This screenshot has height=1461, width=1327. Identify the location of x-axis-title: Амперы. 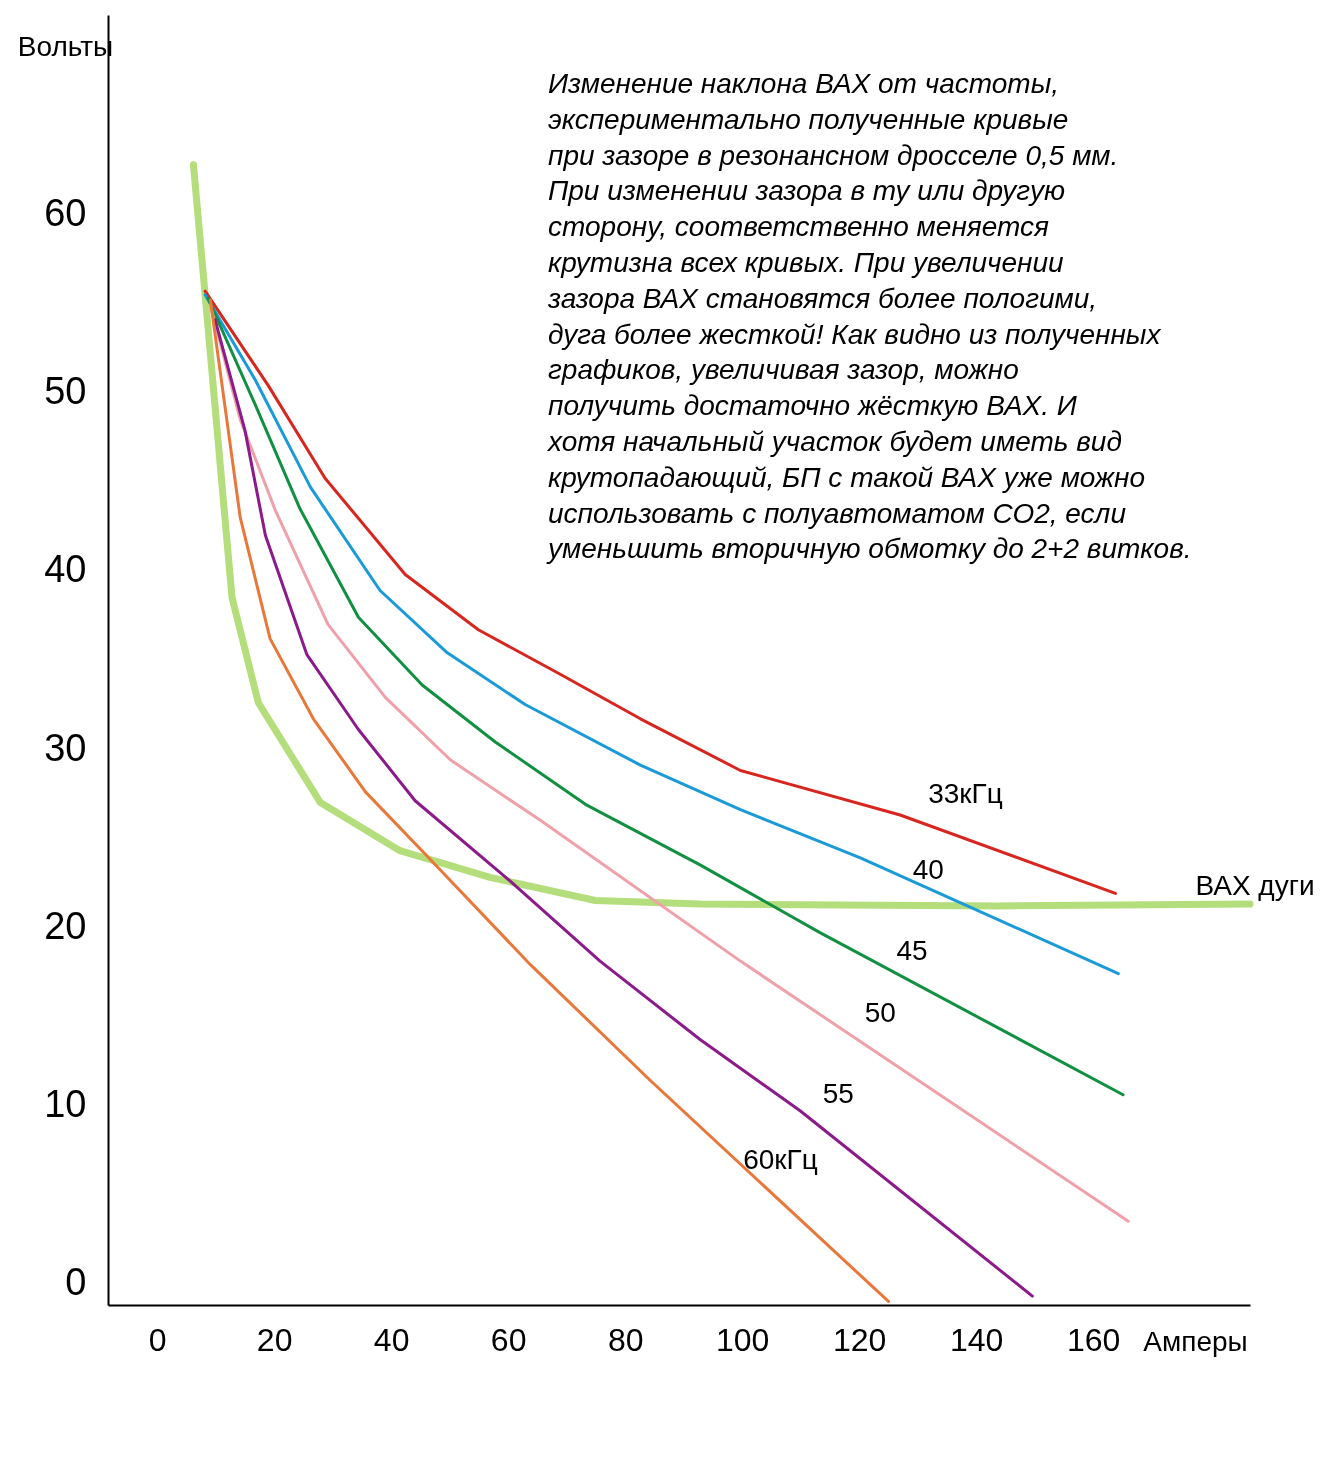
(1195, 1341).